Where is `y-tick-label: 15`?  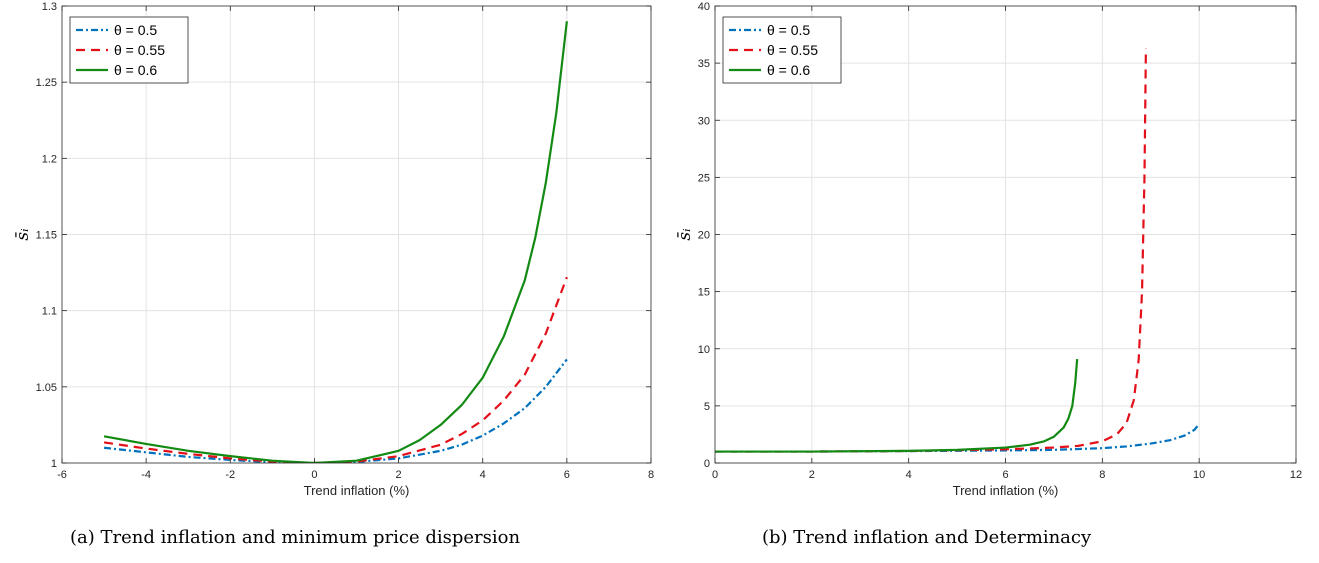
y-tick-label: 15 is located at coordinates (704, 293).